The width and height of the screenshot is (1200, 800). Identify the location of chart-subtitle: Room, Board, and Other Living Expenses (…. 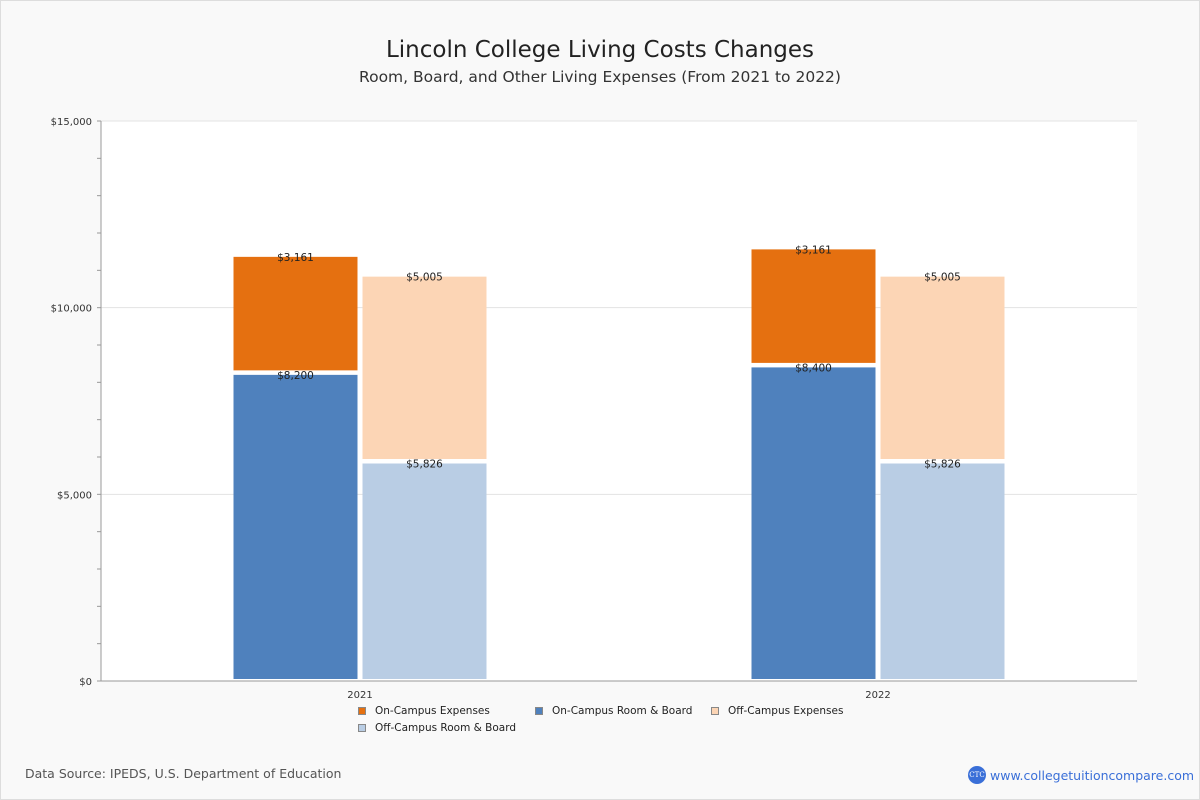
(600, 77).